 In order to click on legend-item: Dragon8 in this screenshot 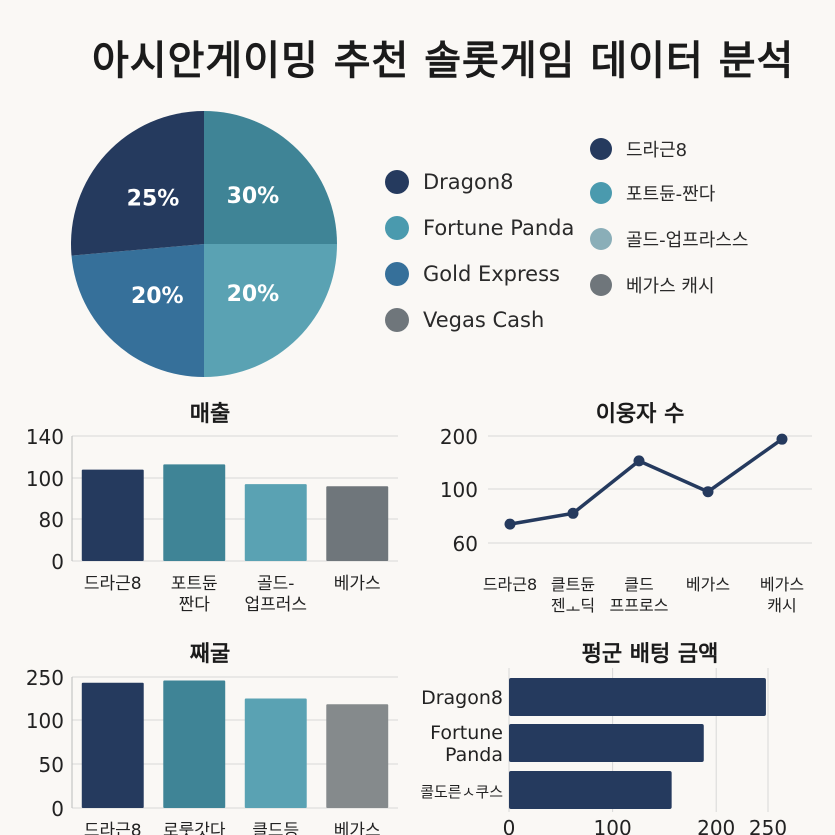, I will do `click(449, 182)`.